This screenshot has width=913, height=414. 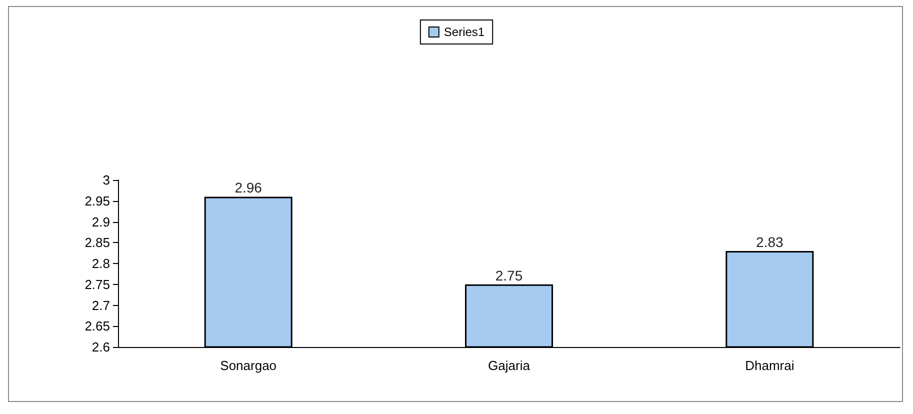 What do you see at coordinates (97, 284) in the screenshot?
I see `y-tick-label: 2.75` at bounding box center [97, 284].